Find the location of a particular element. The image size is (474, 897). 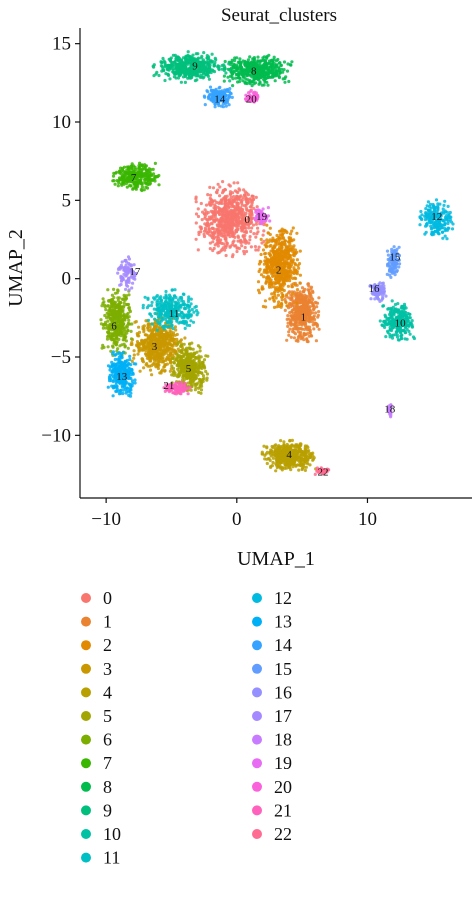

cluster-2-points is located at coordinates (279, 266).